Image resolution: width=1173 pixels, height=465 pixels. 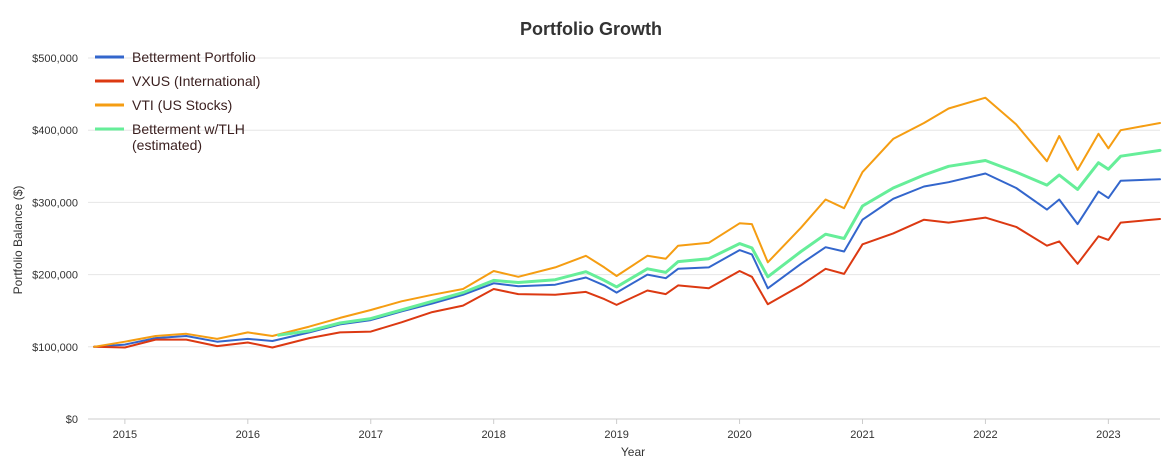 What do you see at coordinates (125, 435) in the screenshot?
I see `x-tick-label: 2015` at bounding box center [125, 435].